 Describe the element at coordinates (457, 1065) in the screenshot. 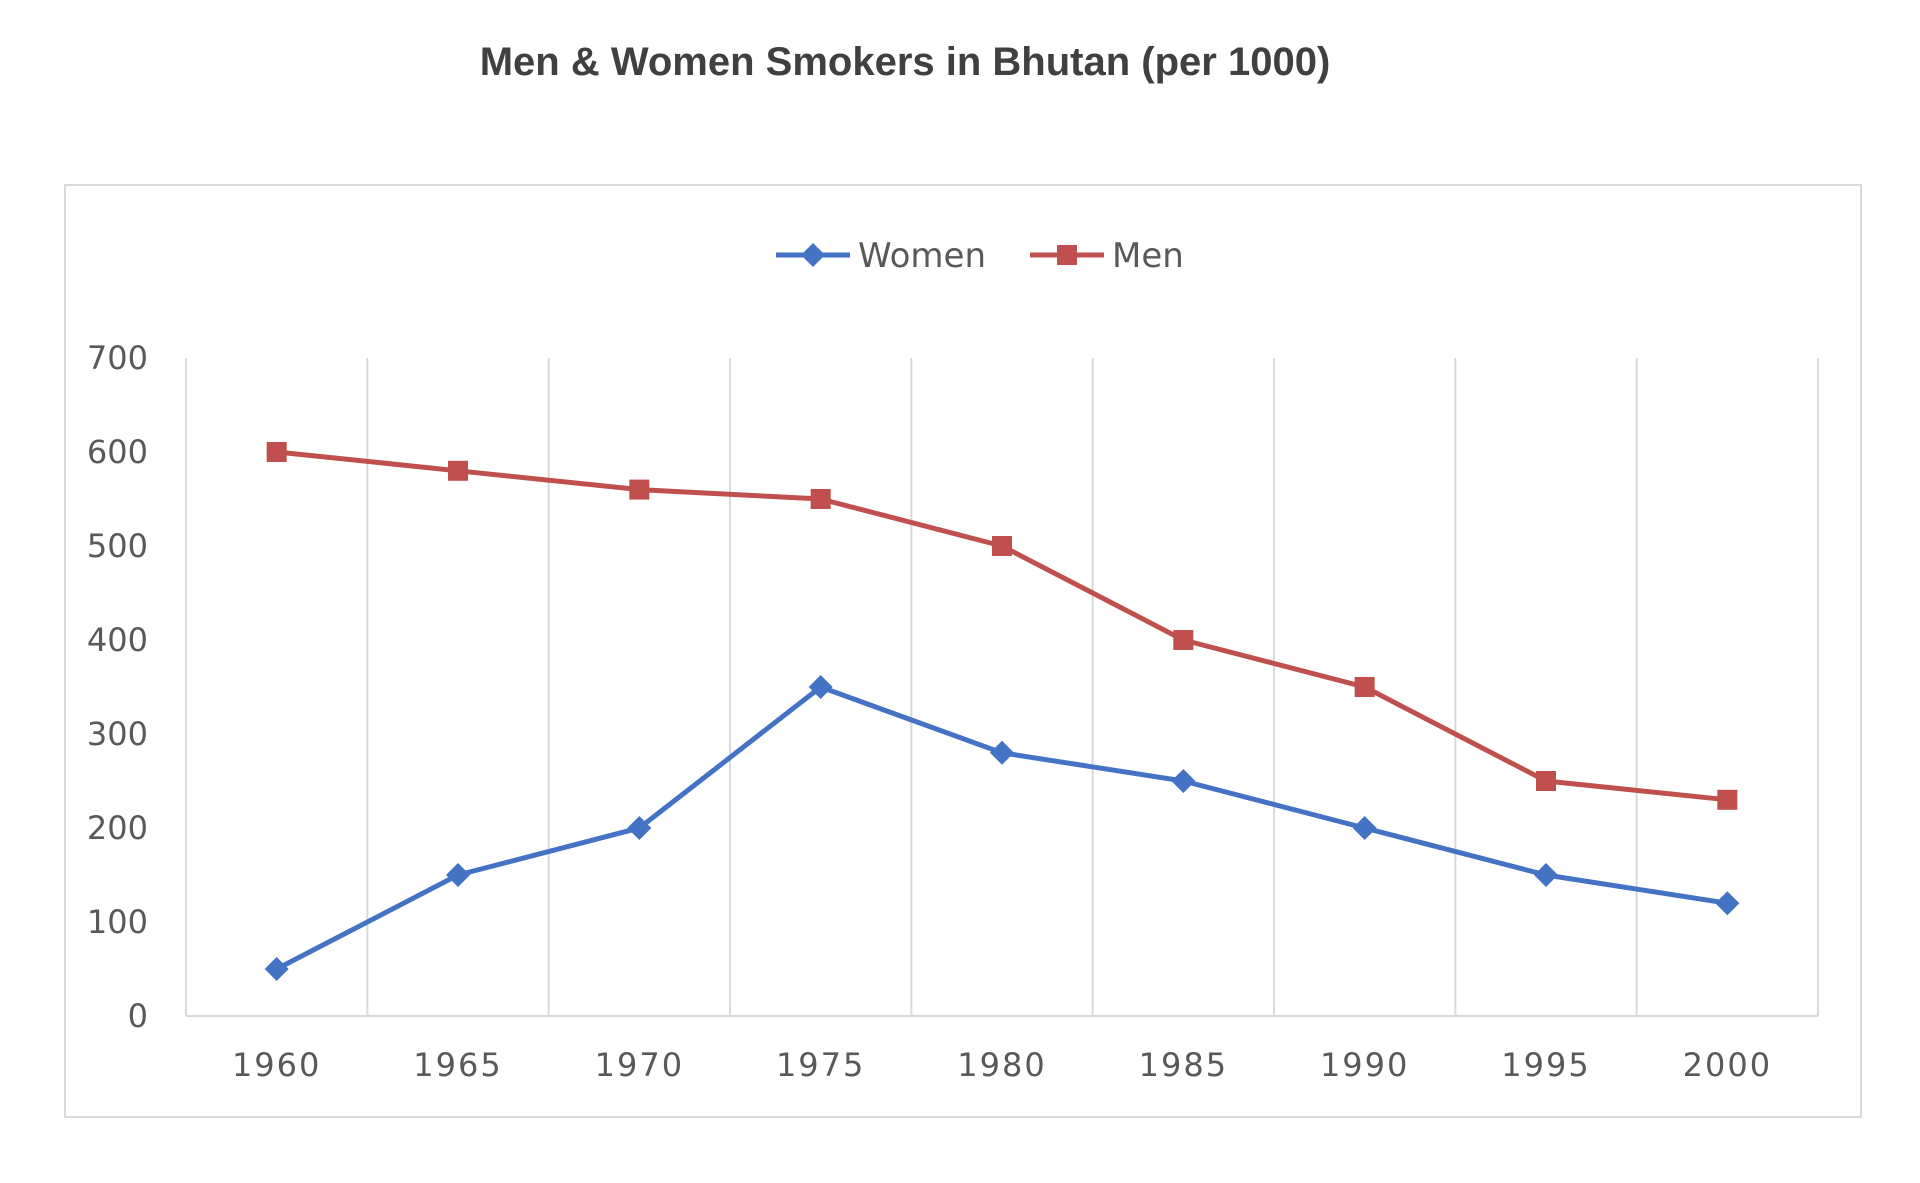

I see `x-tick-label: 1965` at that location.